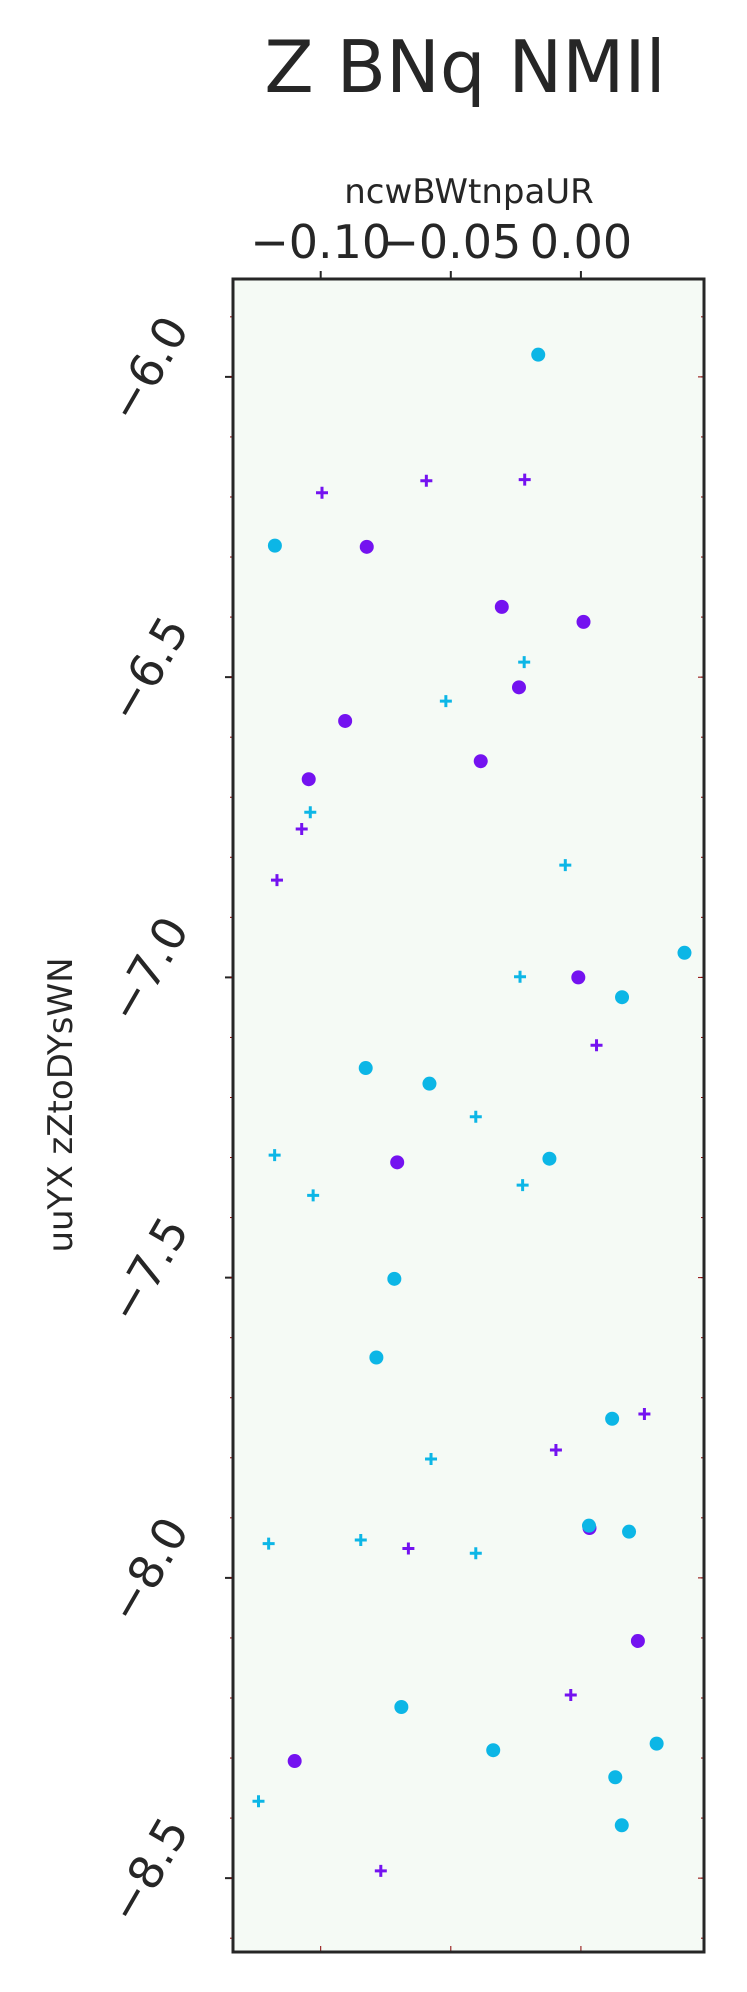 The height and width of the screenshot is (1992, 747). Describe the element at coordinates (464, 67) in the screenshot. I see `chart-title: Z BNq NMIl` at that location.